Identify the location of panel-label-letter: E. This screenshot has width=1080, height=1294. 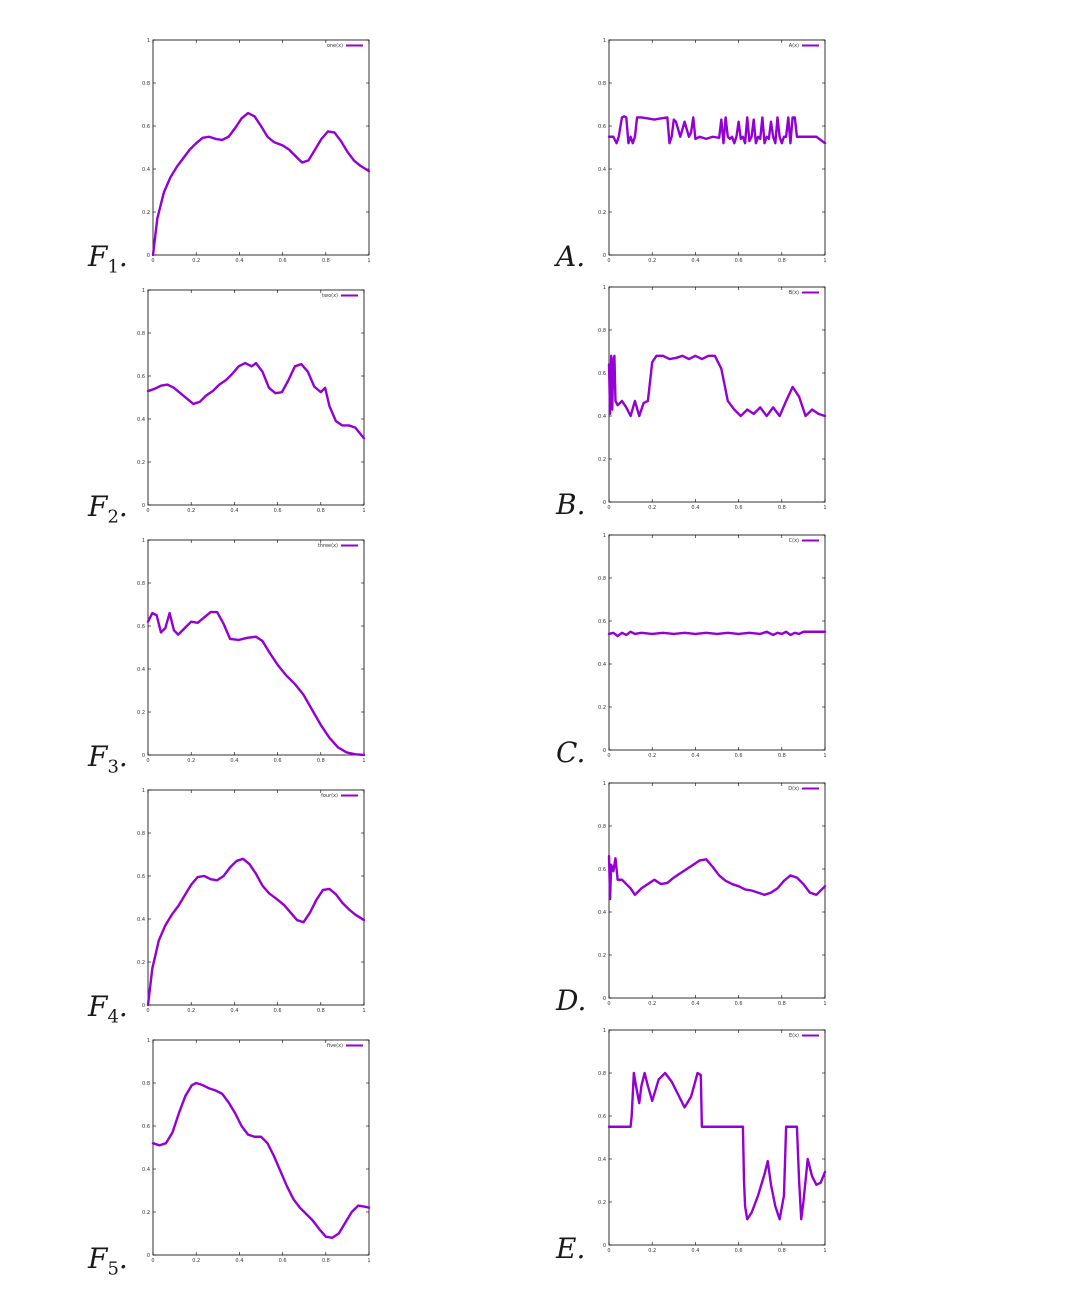
(566, 1248).